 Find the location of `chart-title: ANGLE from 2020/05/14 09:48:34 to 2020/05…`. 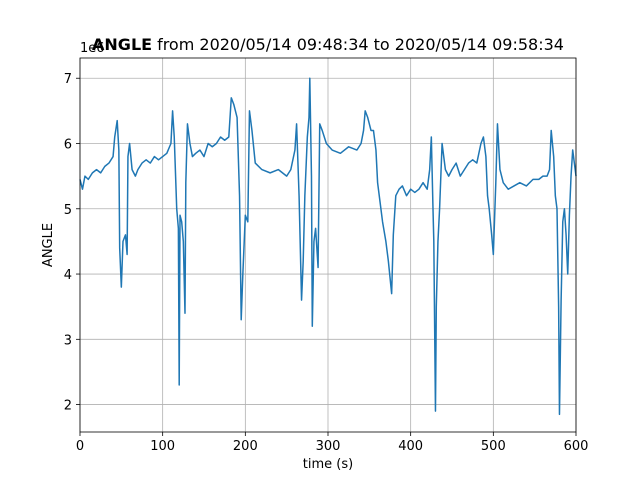

chart-title: ANGLE from 2020/05/14 09:48:34 to 2020/05… is located at coordinates (328, 44).